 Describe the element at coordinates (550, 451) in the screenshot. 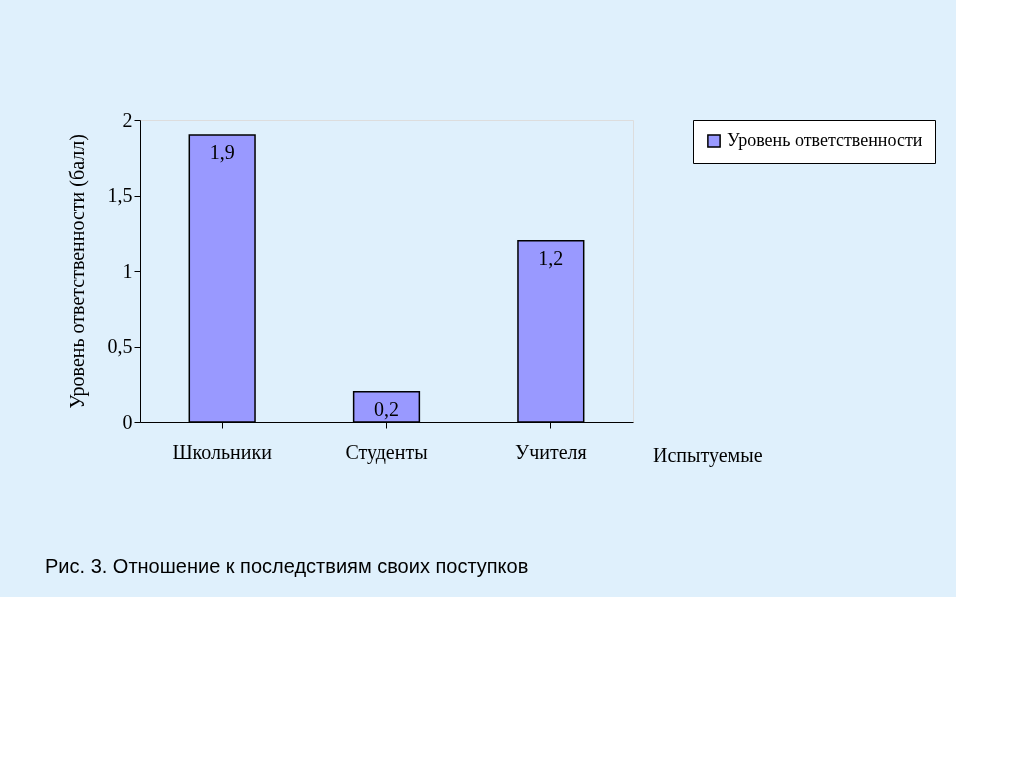

I see `x-tick-label: Учителя` at that location.